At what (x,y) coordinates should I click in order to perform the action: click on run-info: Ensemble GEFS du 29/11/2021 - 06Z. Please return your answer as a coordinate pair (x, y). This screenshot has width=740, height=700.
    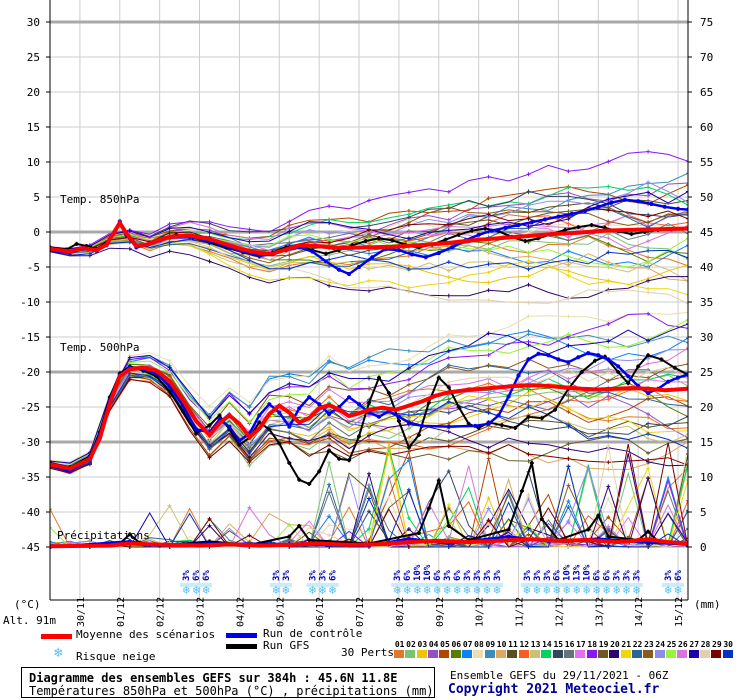
    Looking at the image, I should click on (559, 675).